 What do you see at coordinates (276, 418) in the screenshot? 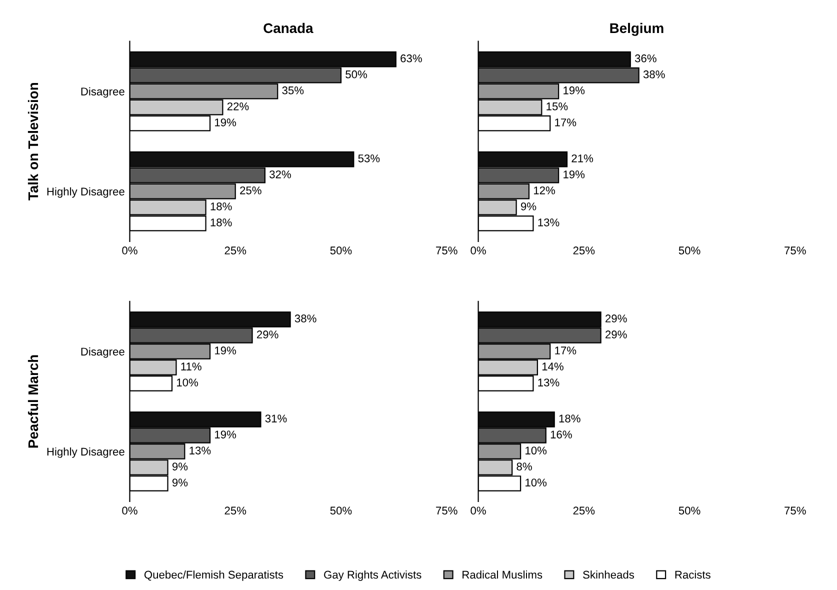
I see `data-label: 31%` at bounding box center [276, 418].